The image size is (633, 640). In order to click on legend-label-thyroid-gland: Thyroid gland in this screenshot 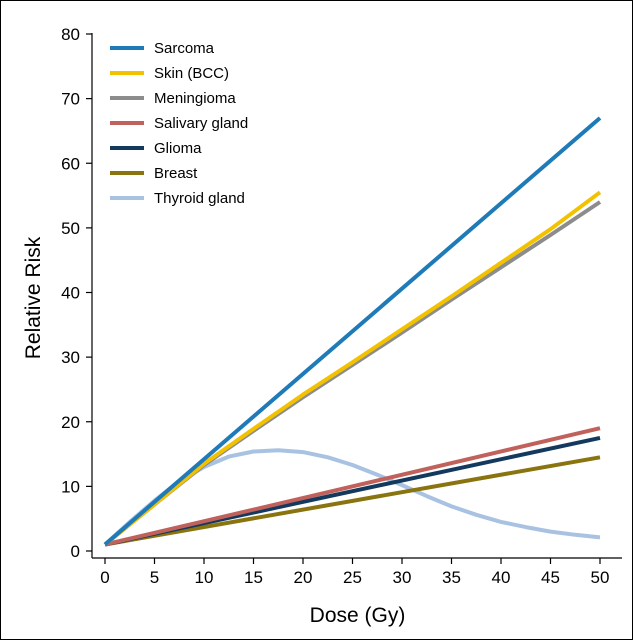, I will do `click(199, 198)`.